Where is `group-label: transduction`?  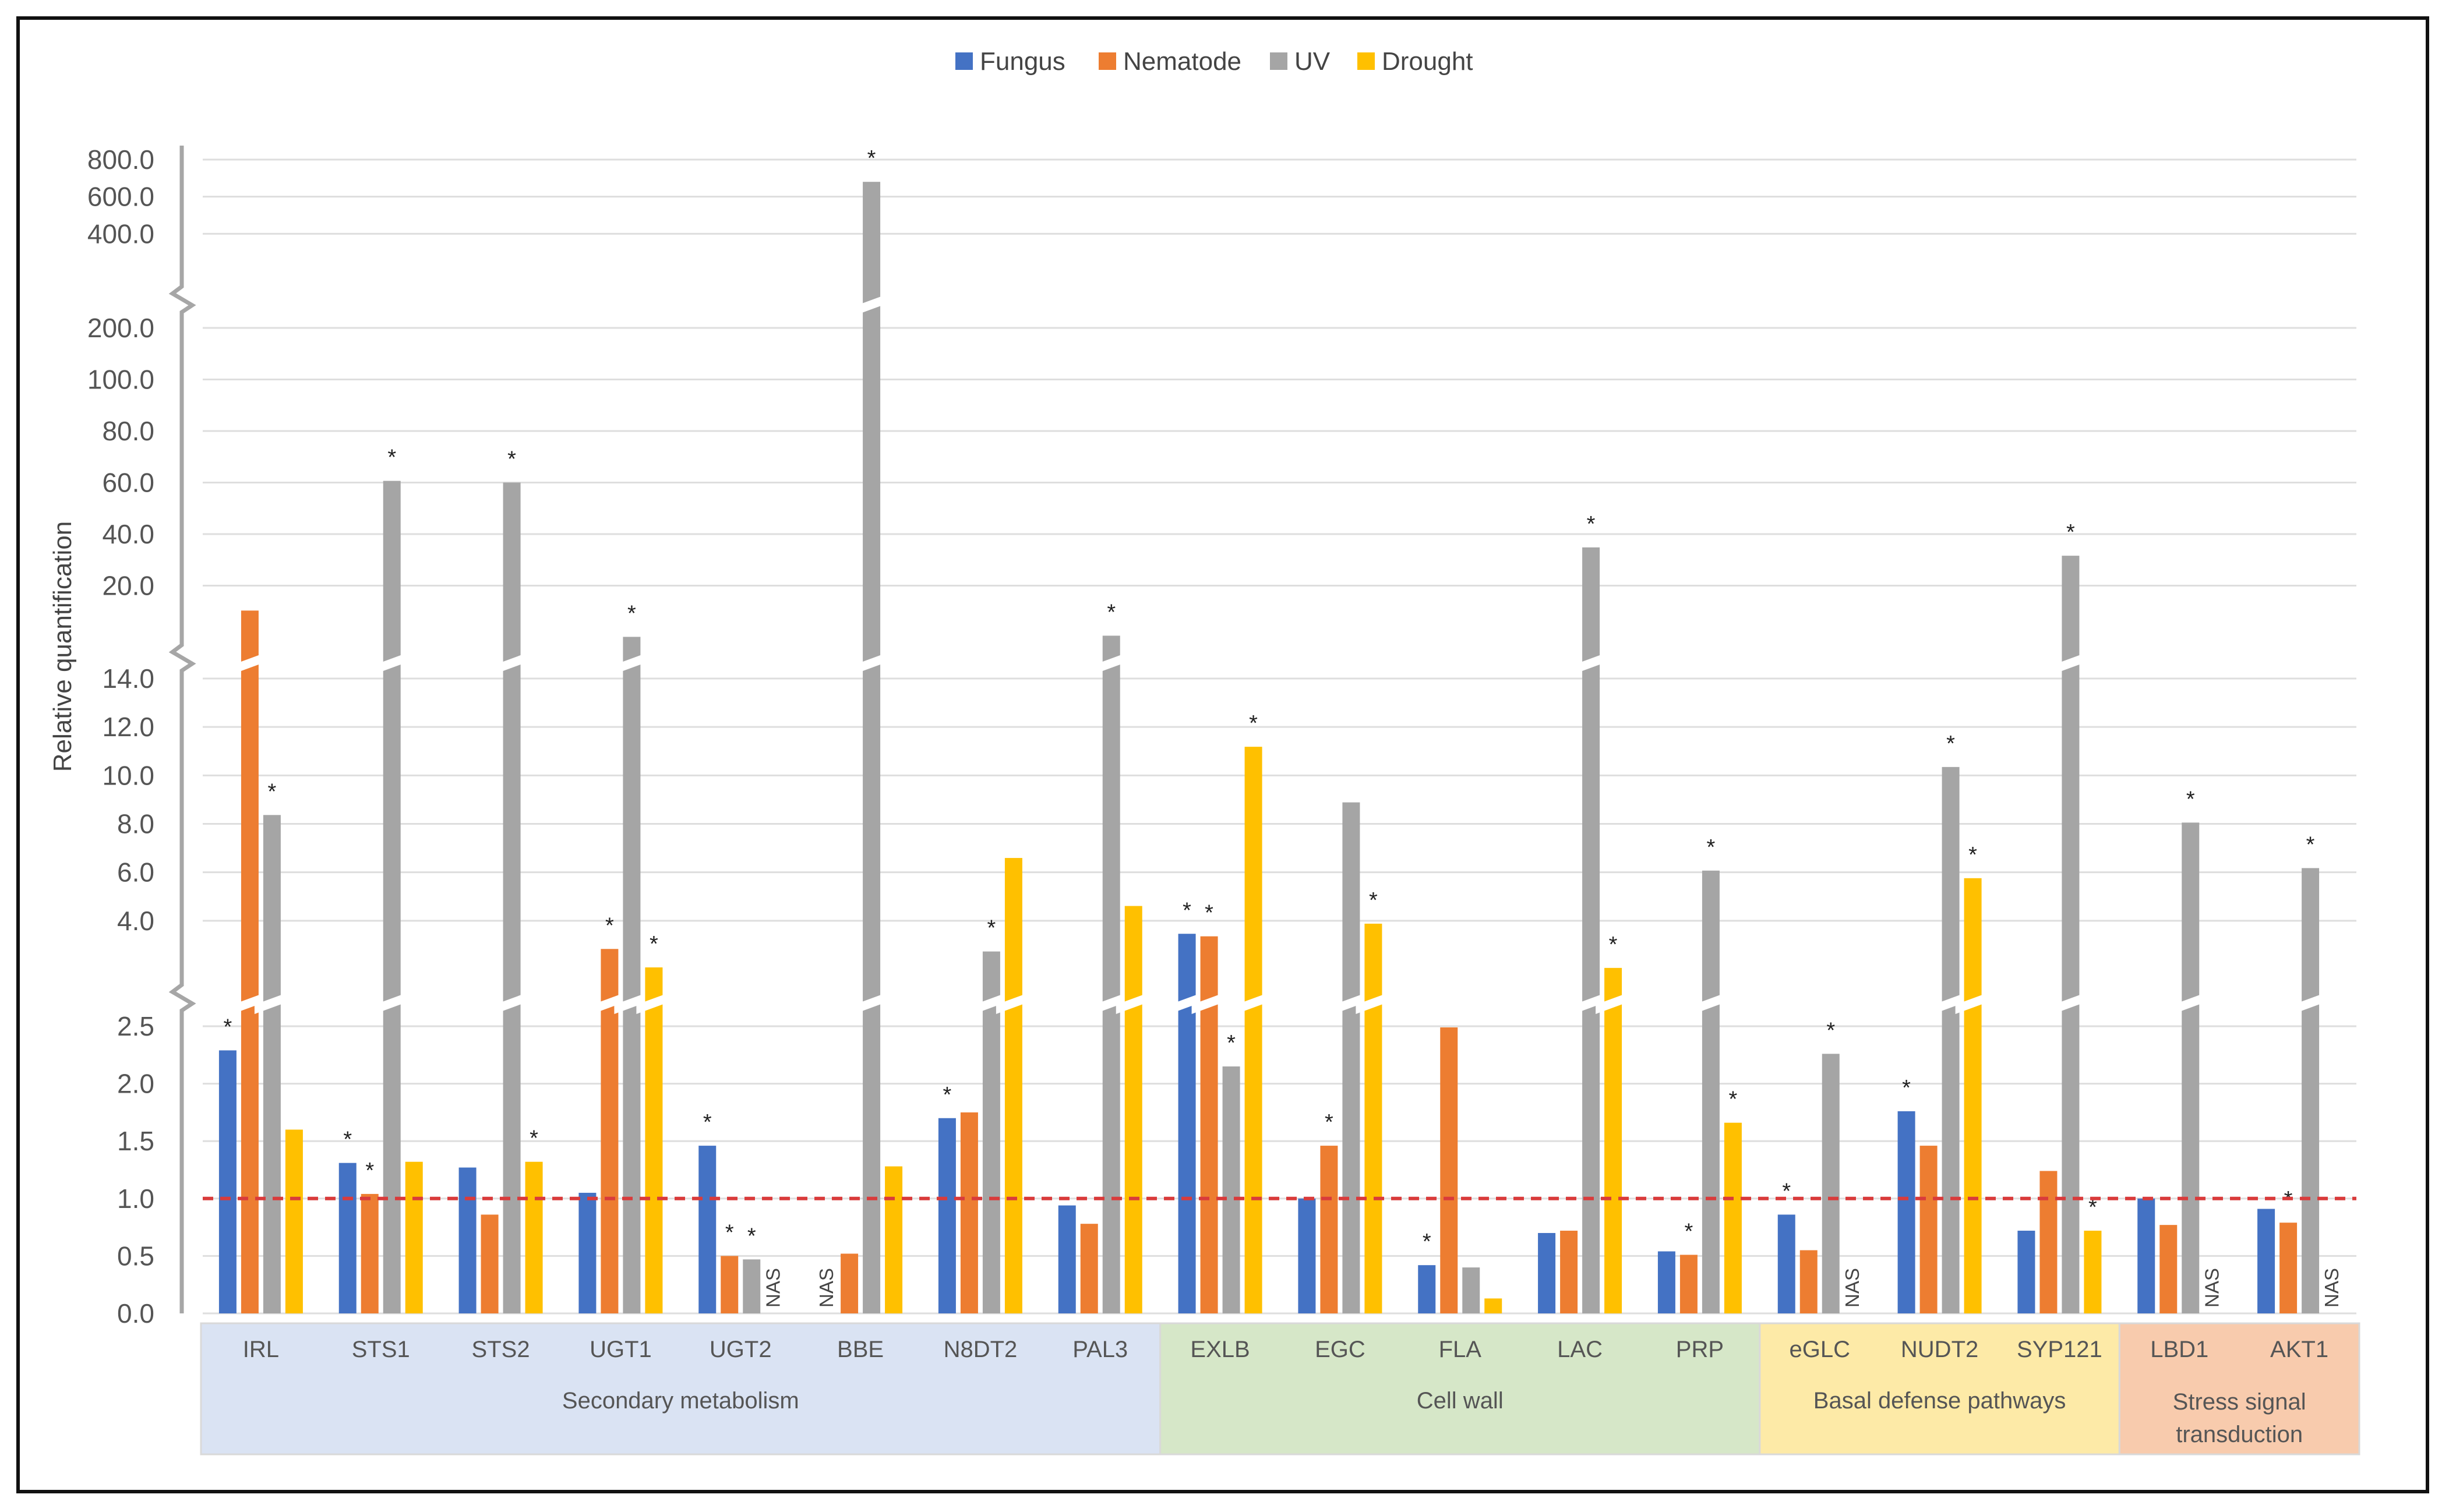
group-label: transduction is located at coordinates (2239, 1435).